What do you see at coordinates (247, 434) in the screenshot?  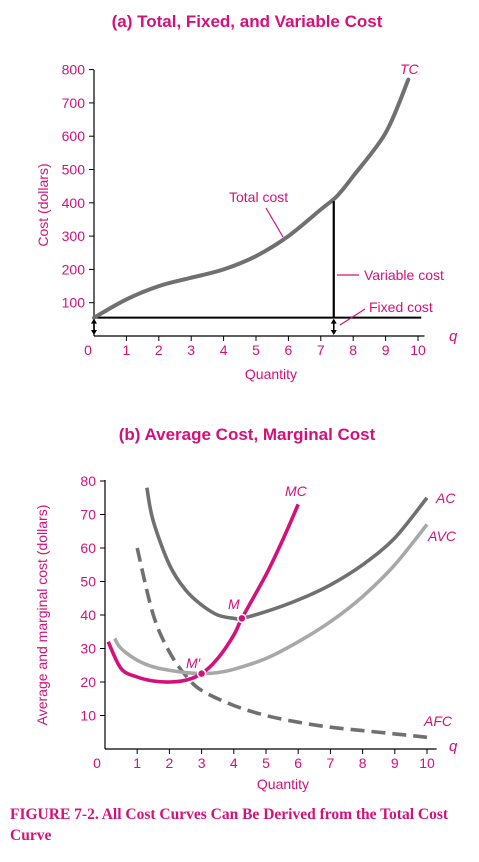 I see `panel-b-title: (b) Average Cost, Marginal Cost` at bounding box center [247, 434].